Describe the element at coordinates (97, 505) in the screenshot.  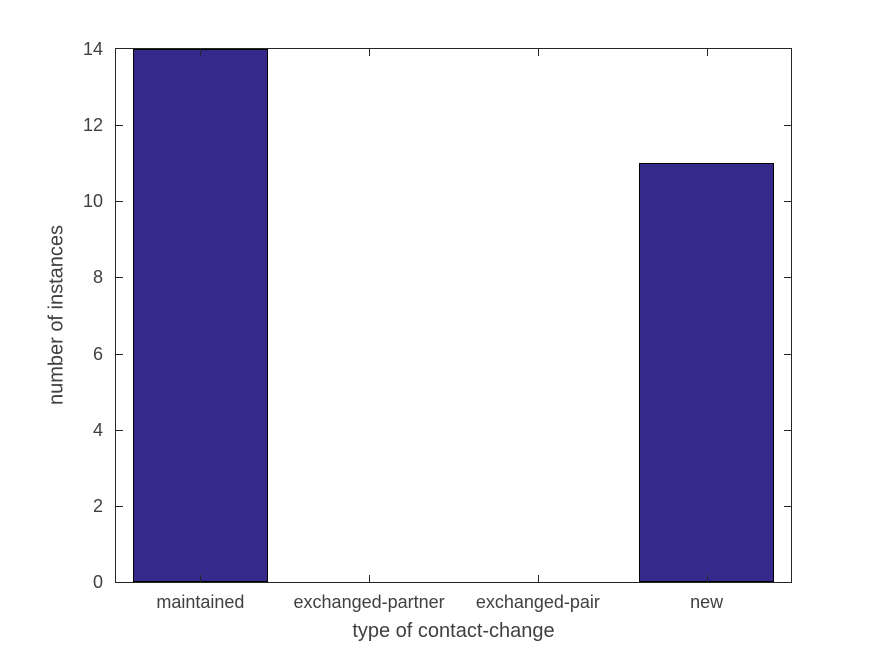
I see `y-tick-label-2: 2` at that location.